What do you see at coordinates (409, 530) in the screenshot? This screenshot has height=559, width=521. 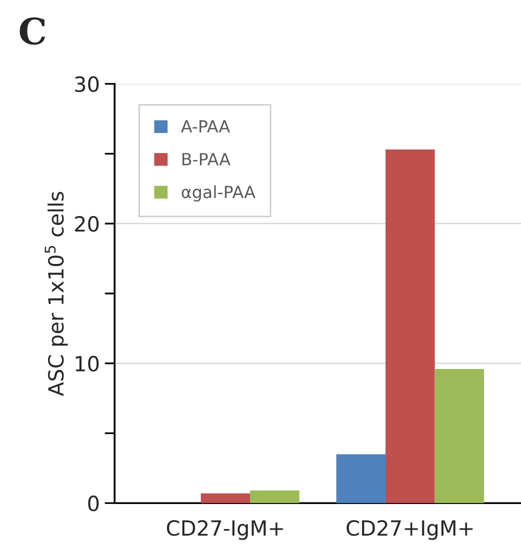 I see `x-tick-label: CD27+IgM+` at bounding box center [409, 530].